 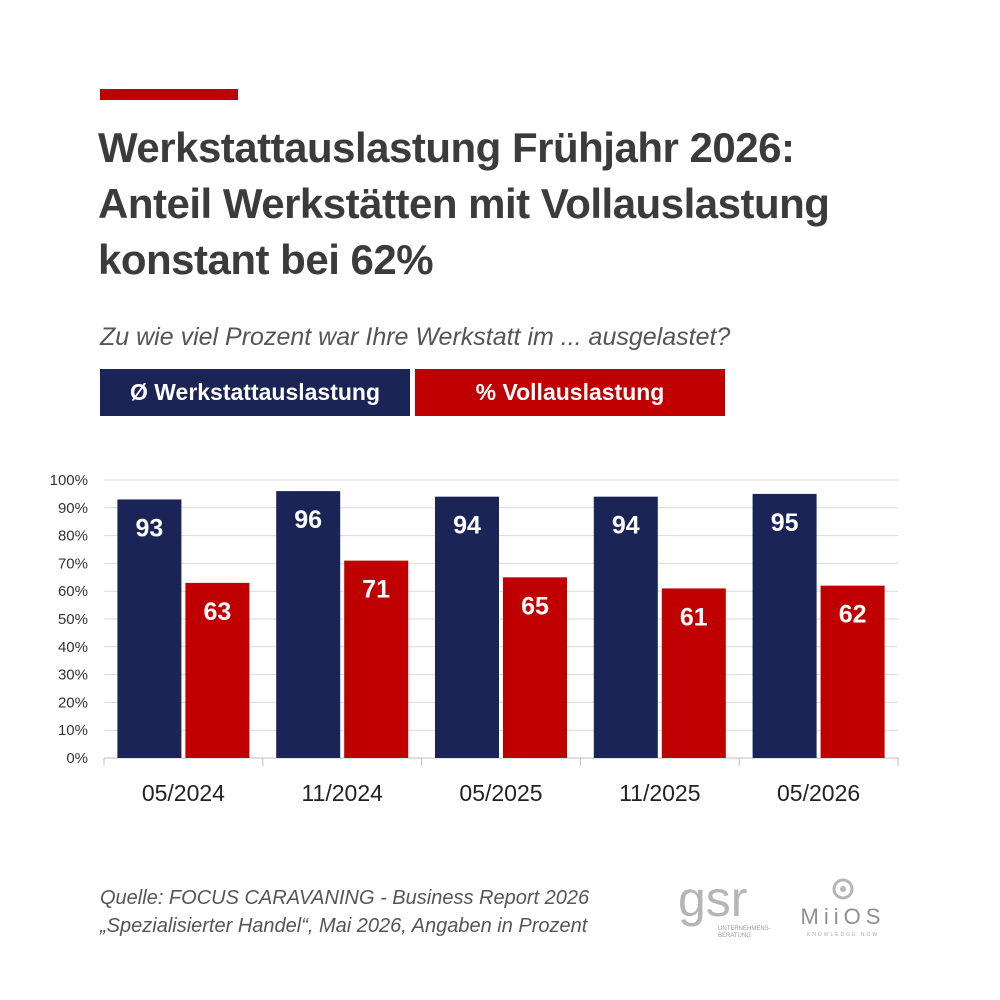 I want to click on title-line-2: Anteil Werkstätten mit Vollauslastung, so click(x=464, y=203).